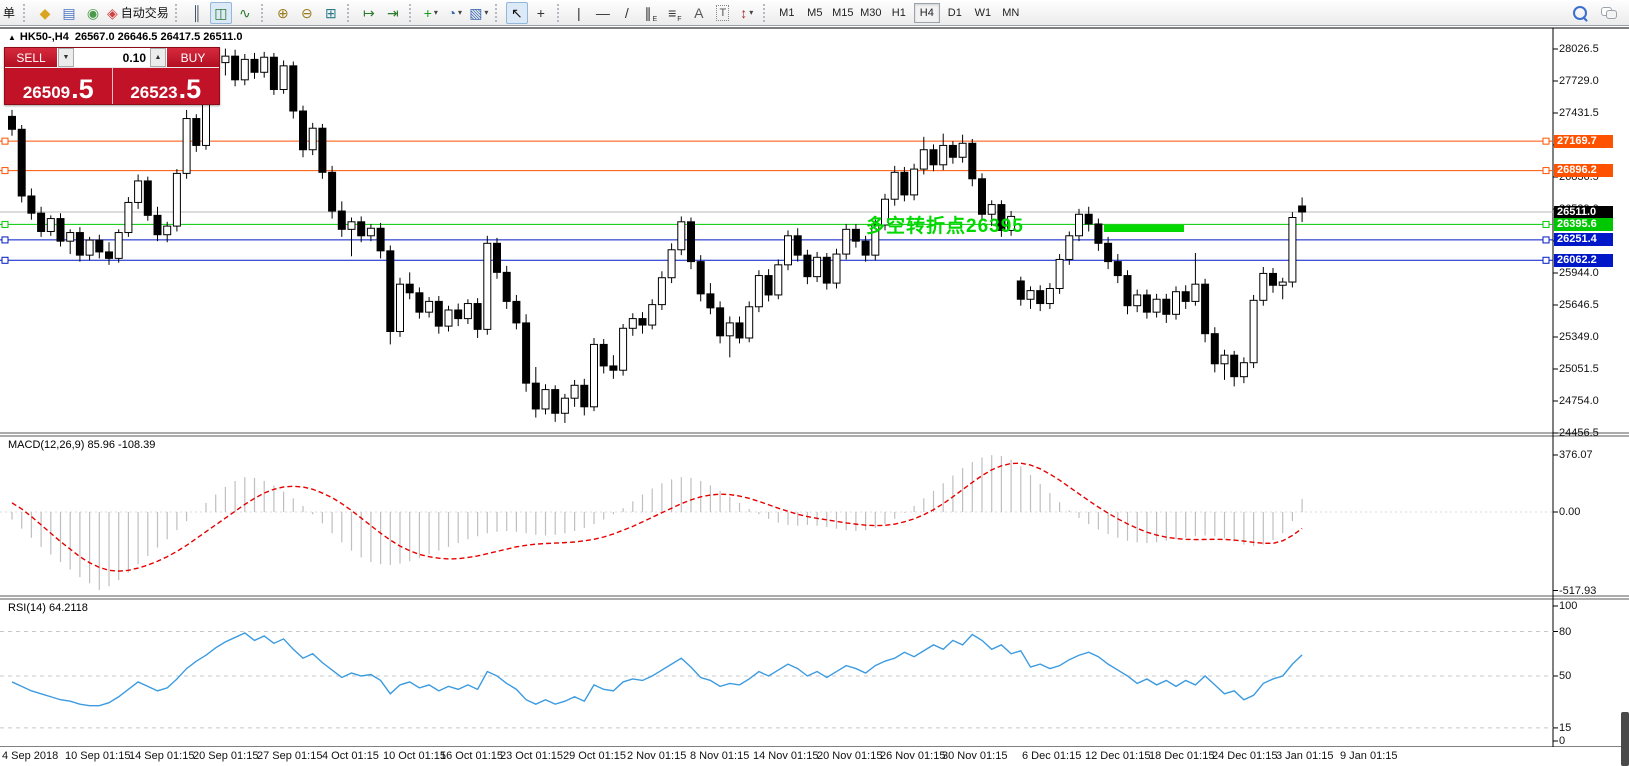  What do you see at coordinates (1565, 676) in the screenshot?
I see `rsi-tick-label: 50` at bounding box center [1565, 676].